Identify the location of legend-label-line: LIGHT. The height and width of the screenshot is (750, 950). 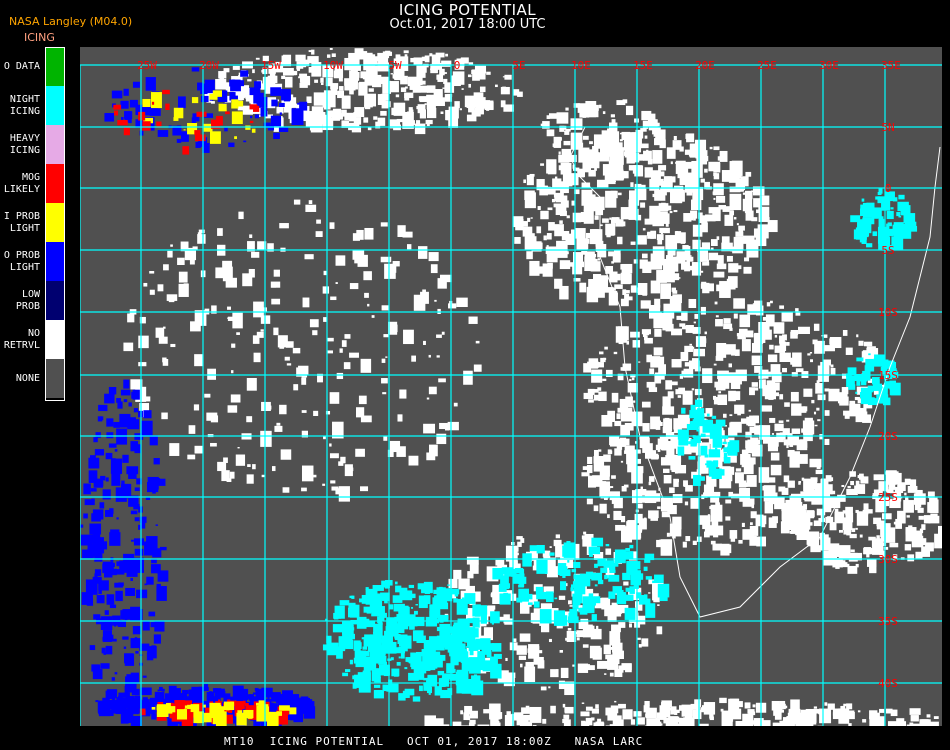
(24, 228).